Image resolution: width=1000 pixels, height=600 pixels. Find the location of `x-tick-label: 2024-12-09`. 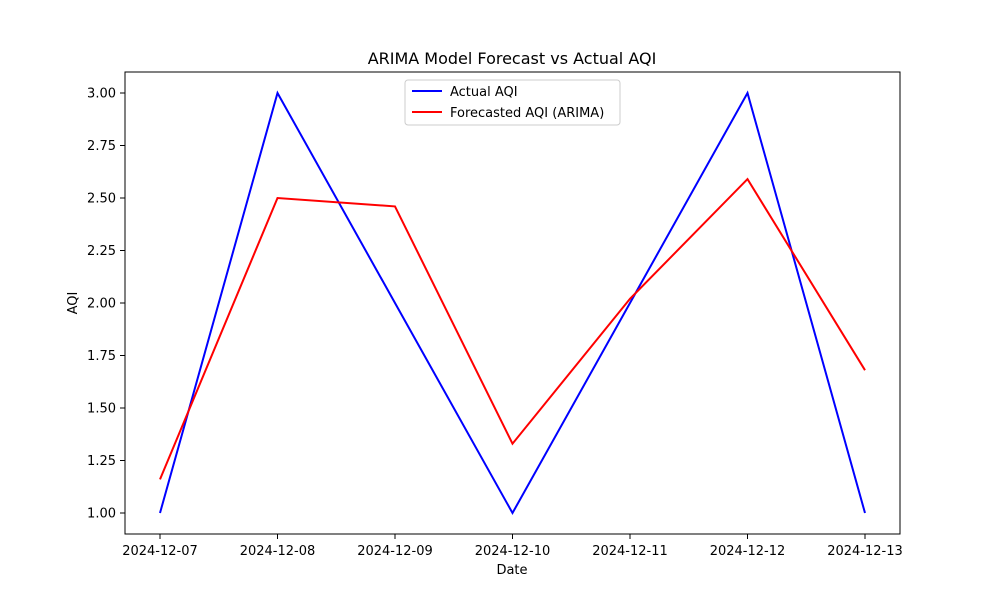

x-tick-label: 2024-12-09 is located at coordinates (395, 551).